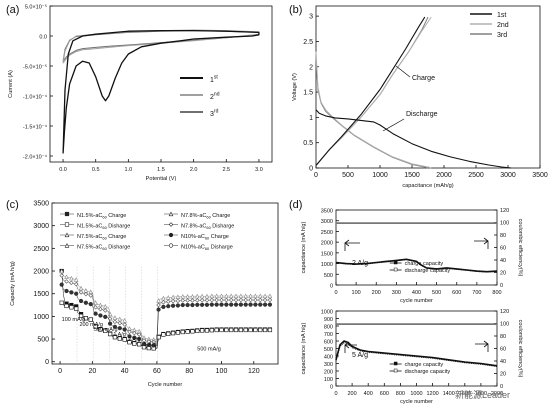 The height and width of the screenshot is (404, 550). What do you see at coordinates (103, 227) in the screenshot?
I see `legend-label: N1.5%-aC60 Disharge` at bounding box center [103, 227].